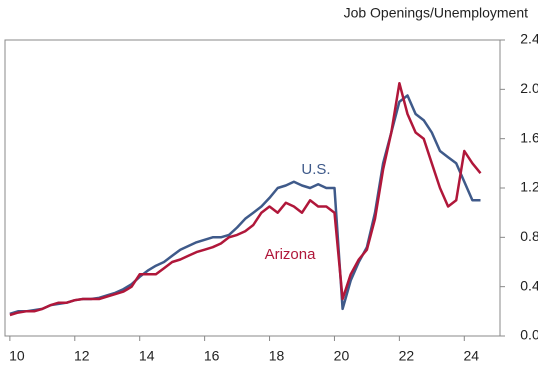 The image size is (538, 370). Describe the element at coordinates (529, 88) in the screenshot. I see `y-tick-label: 2.0` at that location.